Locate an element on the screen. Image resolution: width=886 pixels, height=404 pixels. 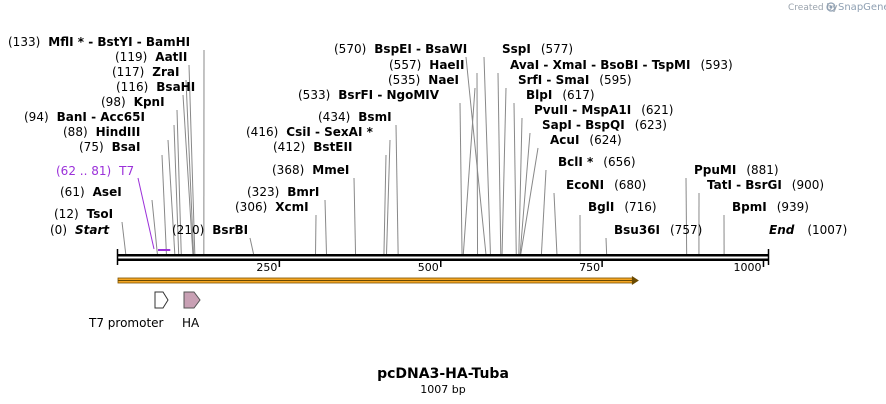
restriction-site-label: (61) AseI is located at coordinates (91, 192).